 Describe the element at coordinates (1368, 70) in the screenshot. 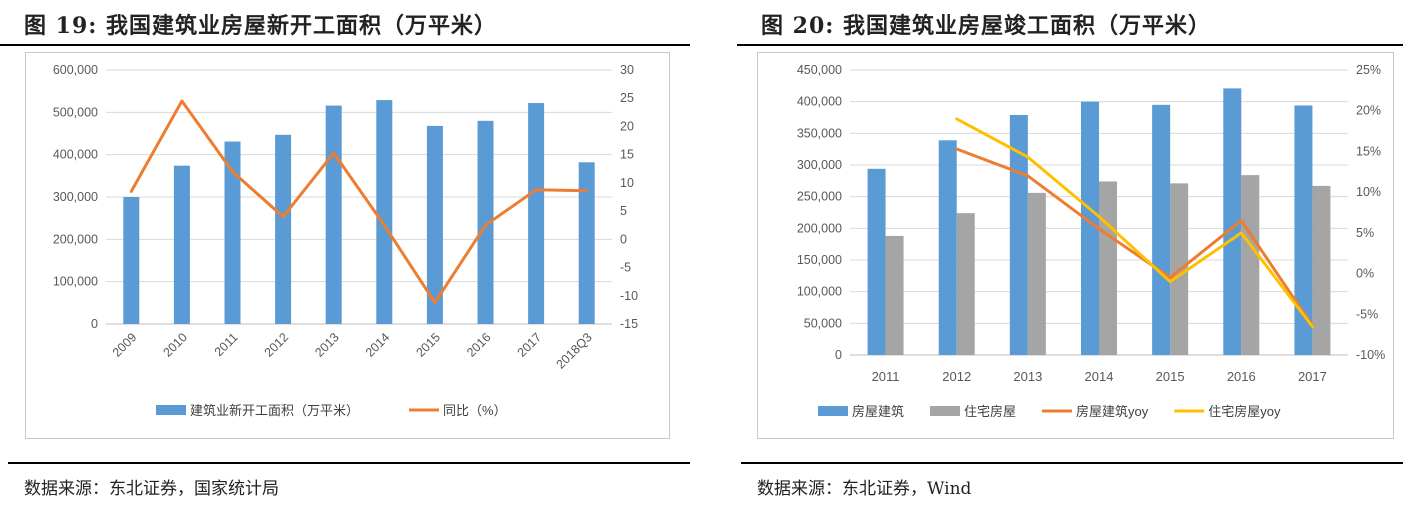

I see `fig20-y2-tick-label: 25%` at that location.